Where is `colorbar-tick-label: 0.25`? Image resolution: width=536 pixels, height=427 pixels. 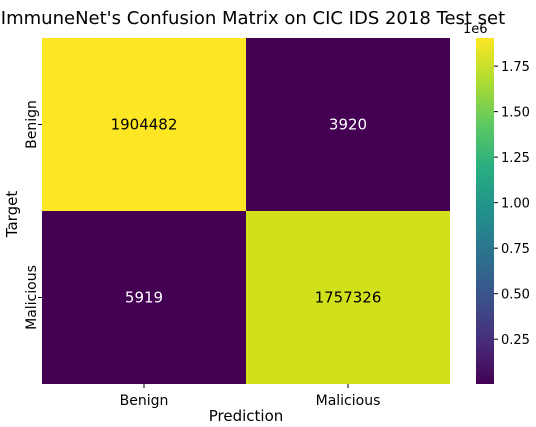 colorbar-tick-label: 0.25 is located at coordinates (515, 340).